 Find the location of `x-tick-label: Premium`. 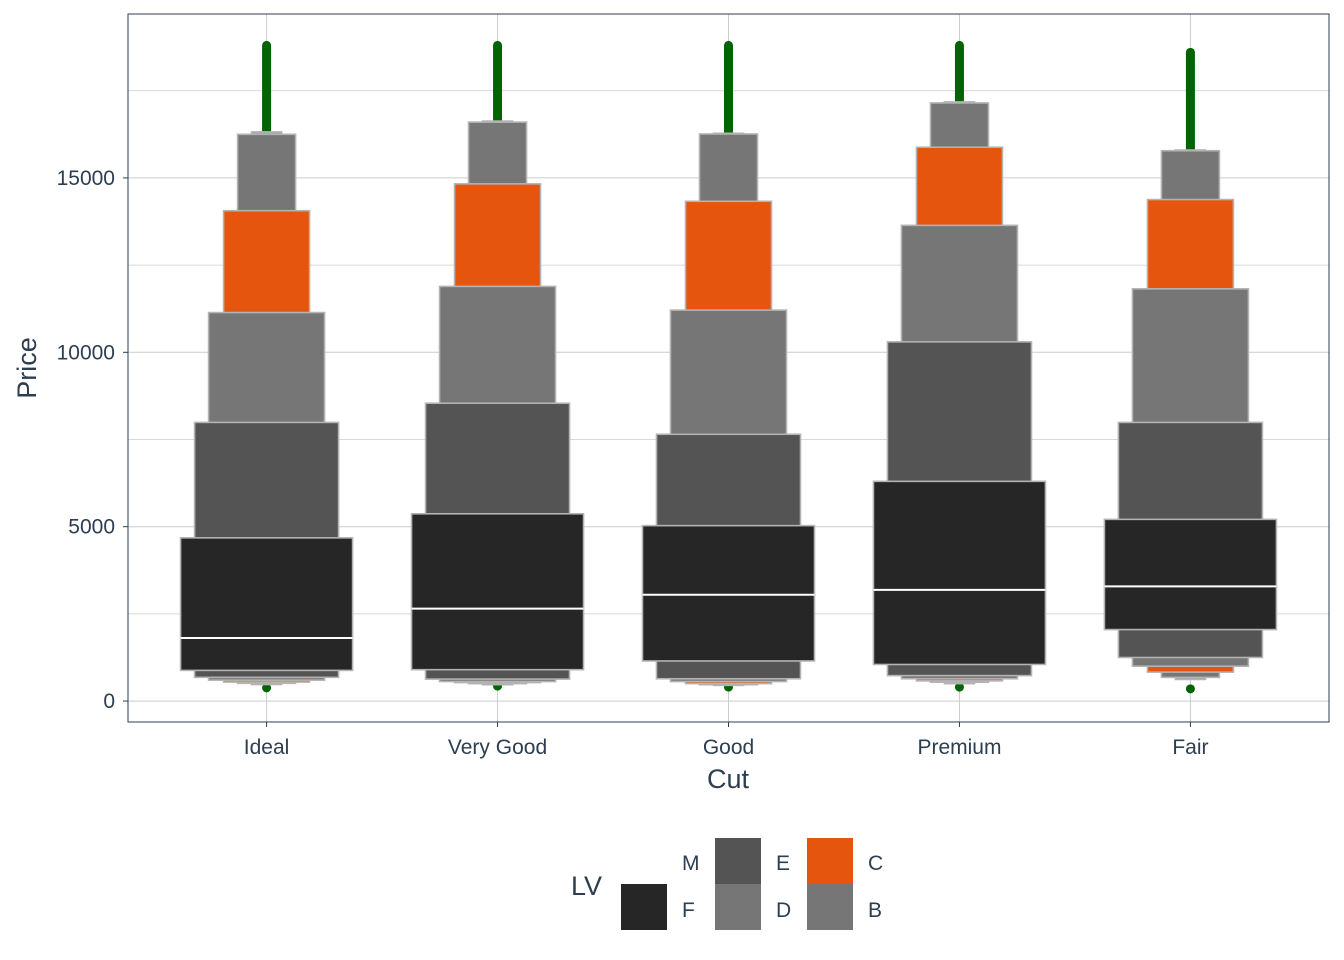

x-tick-label: Premium is located at coordinates (959, 747).